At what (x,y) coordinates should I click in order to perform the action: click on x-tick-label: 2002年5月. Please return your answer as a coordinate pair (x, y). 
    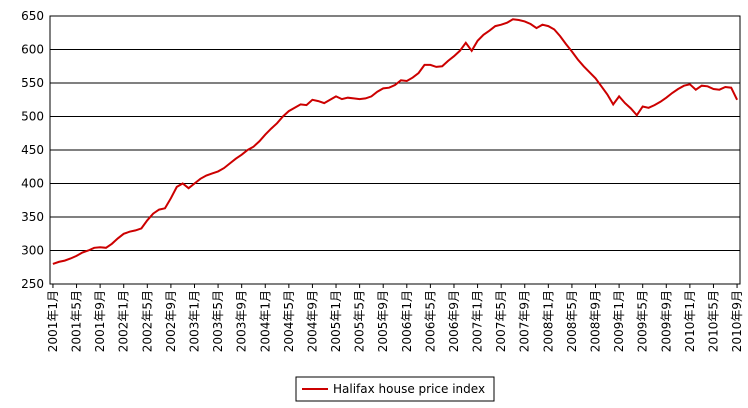
    Looking at the image, I should click on (147, 321).